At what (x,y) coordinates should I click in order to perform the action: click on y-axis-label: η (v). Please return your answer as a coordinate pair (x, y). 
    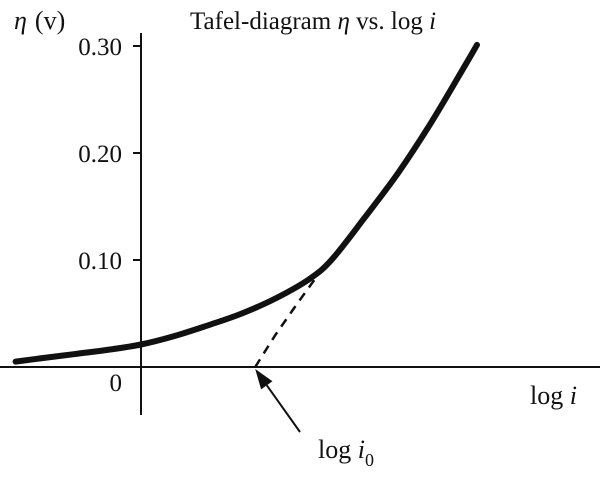
    Looking at the image, I should click on (39, 20).